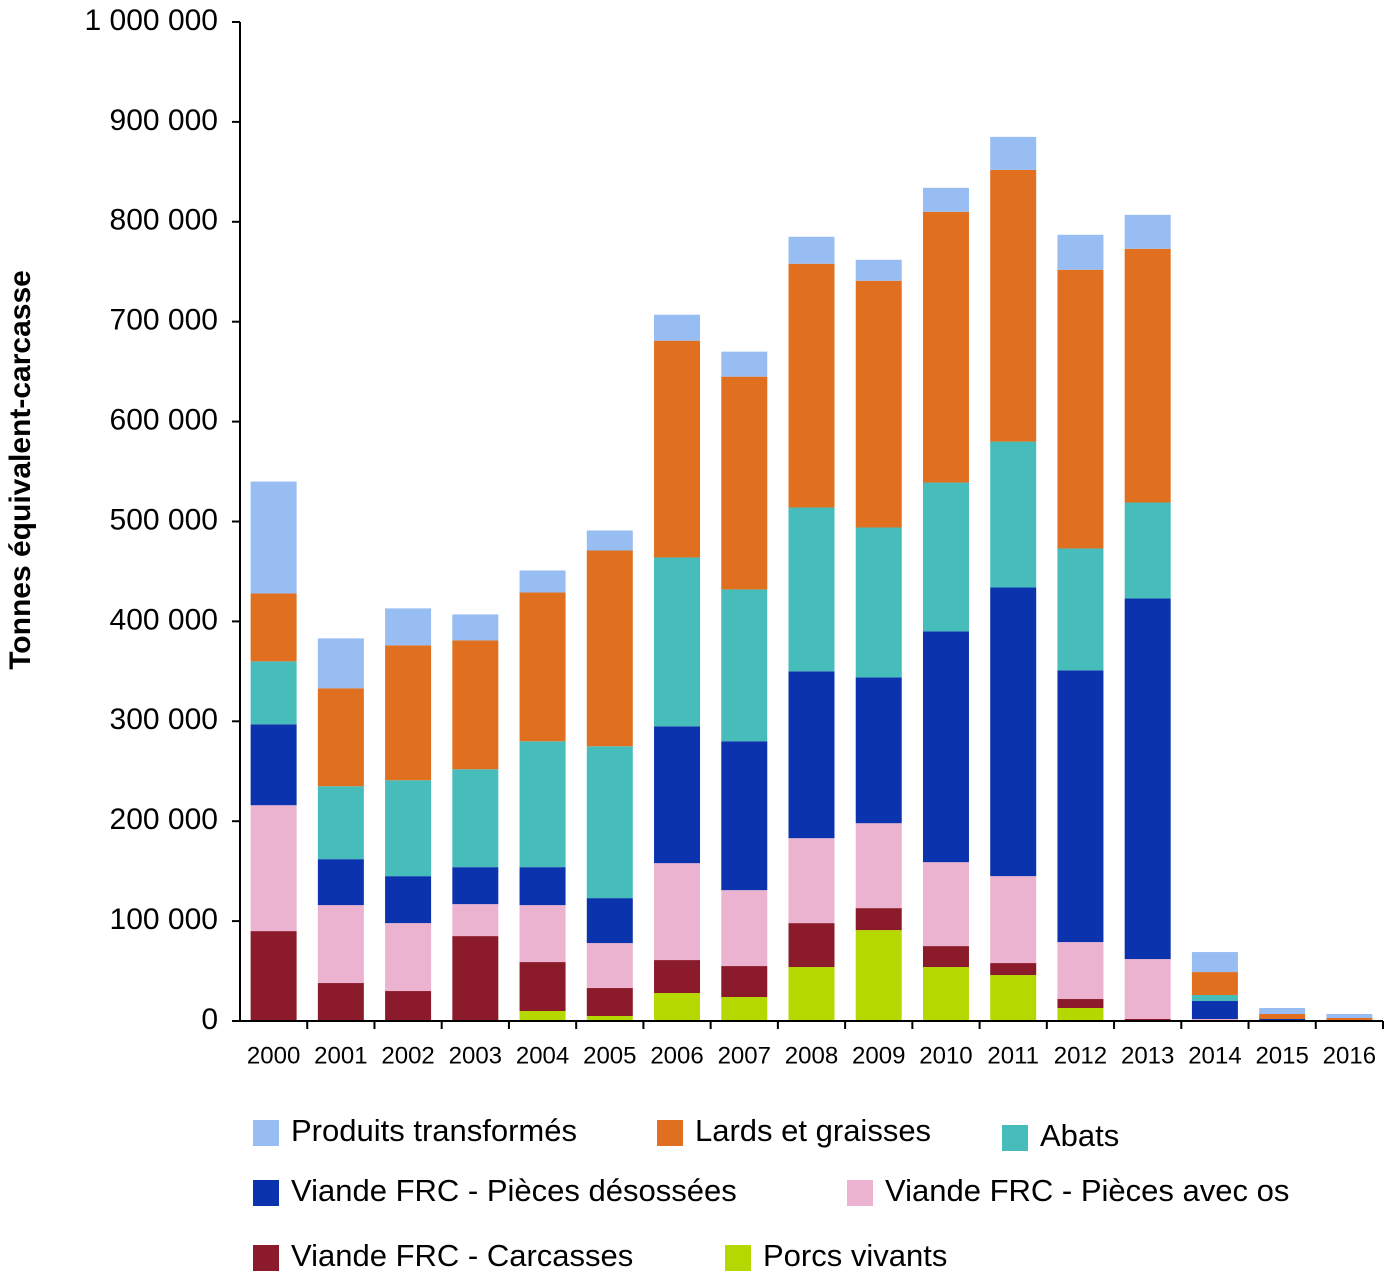  I want to click on legend-label: Viande FRC - Pièces désossées, so click(514, 1190).